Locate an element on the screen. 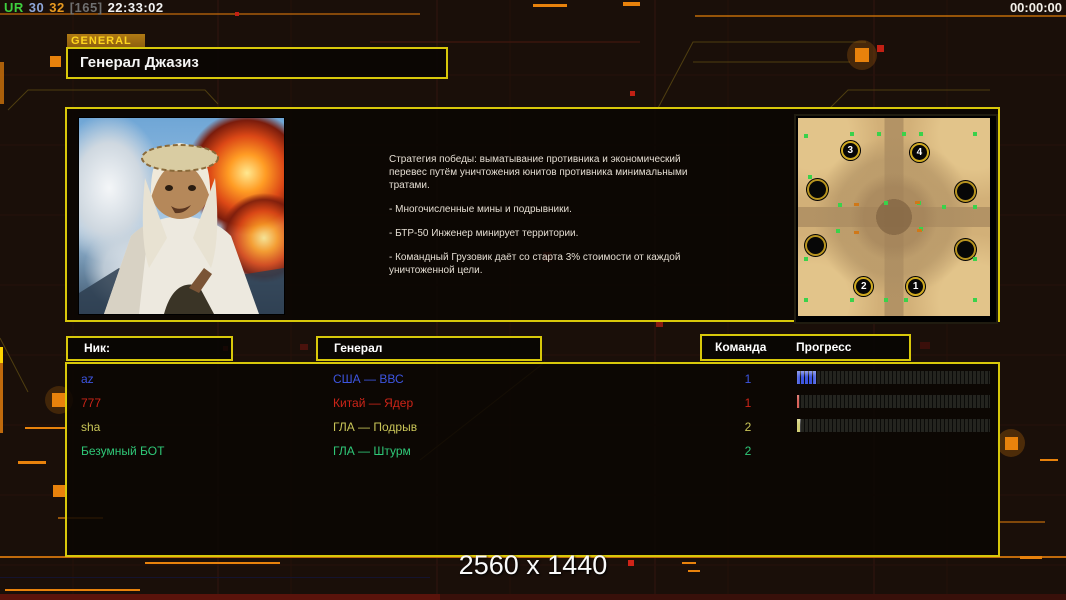 This screenshot has width=1066, height=600. general-tab-label: GENERAL is located at coordinates (106, 41).